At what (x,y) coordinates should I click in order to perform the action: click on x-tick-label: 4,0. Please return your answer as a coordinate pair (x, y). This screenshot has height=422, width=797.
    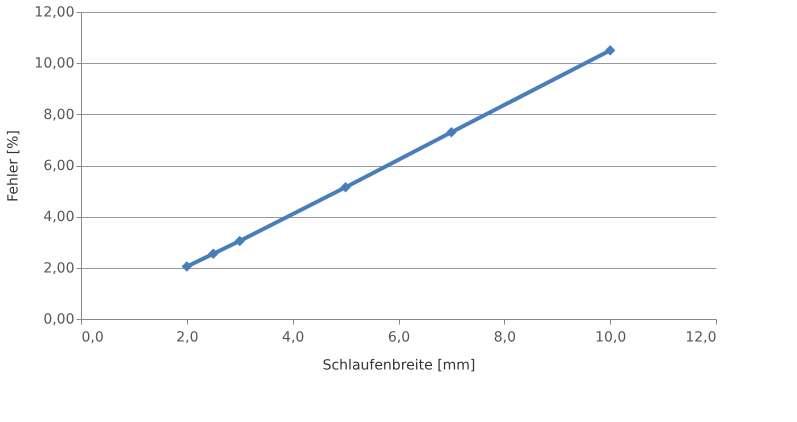
    Looking at the image, I should click on (293, 338).